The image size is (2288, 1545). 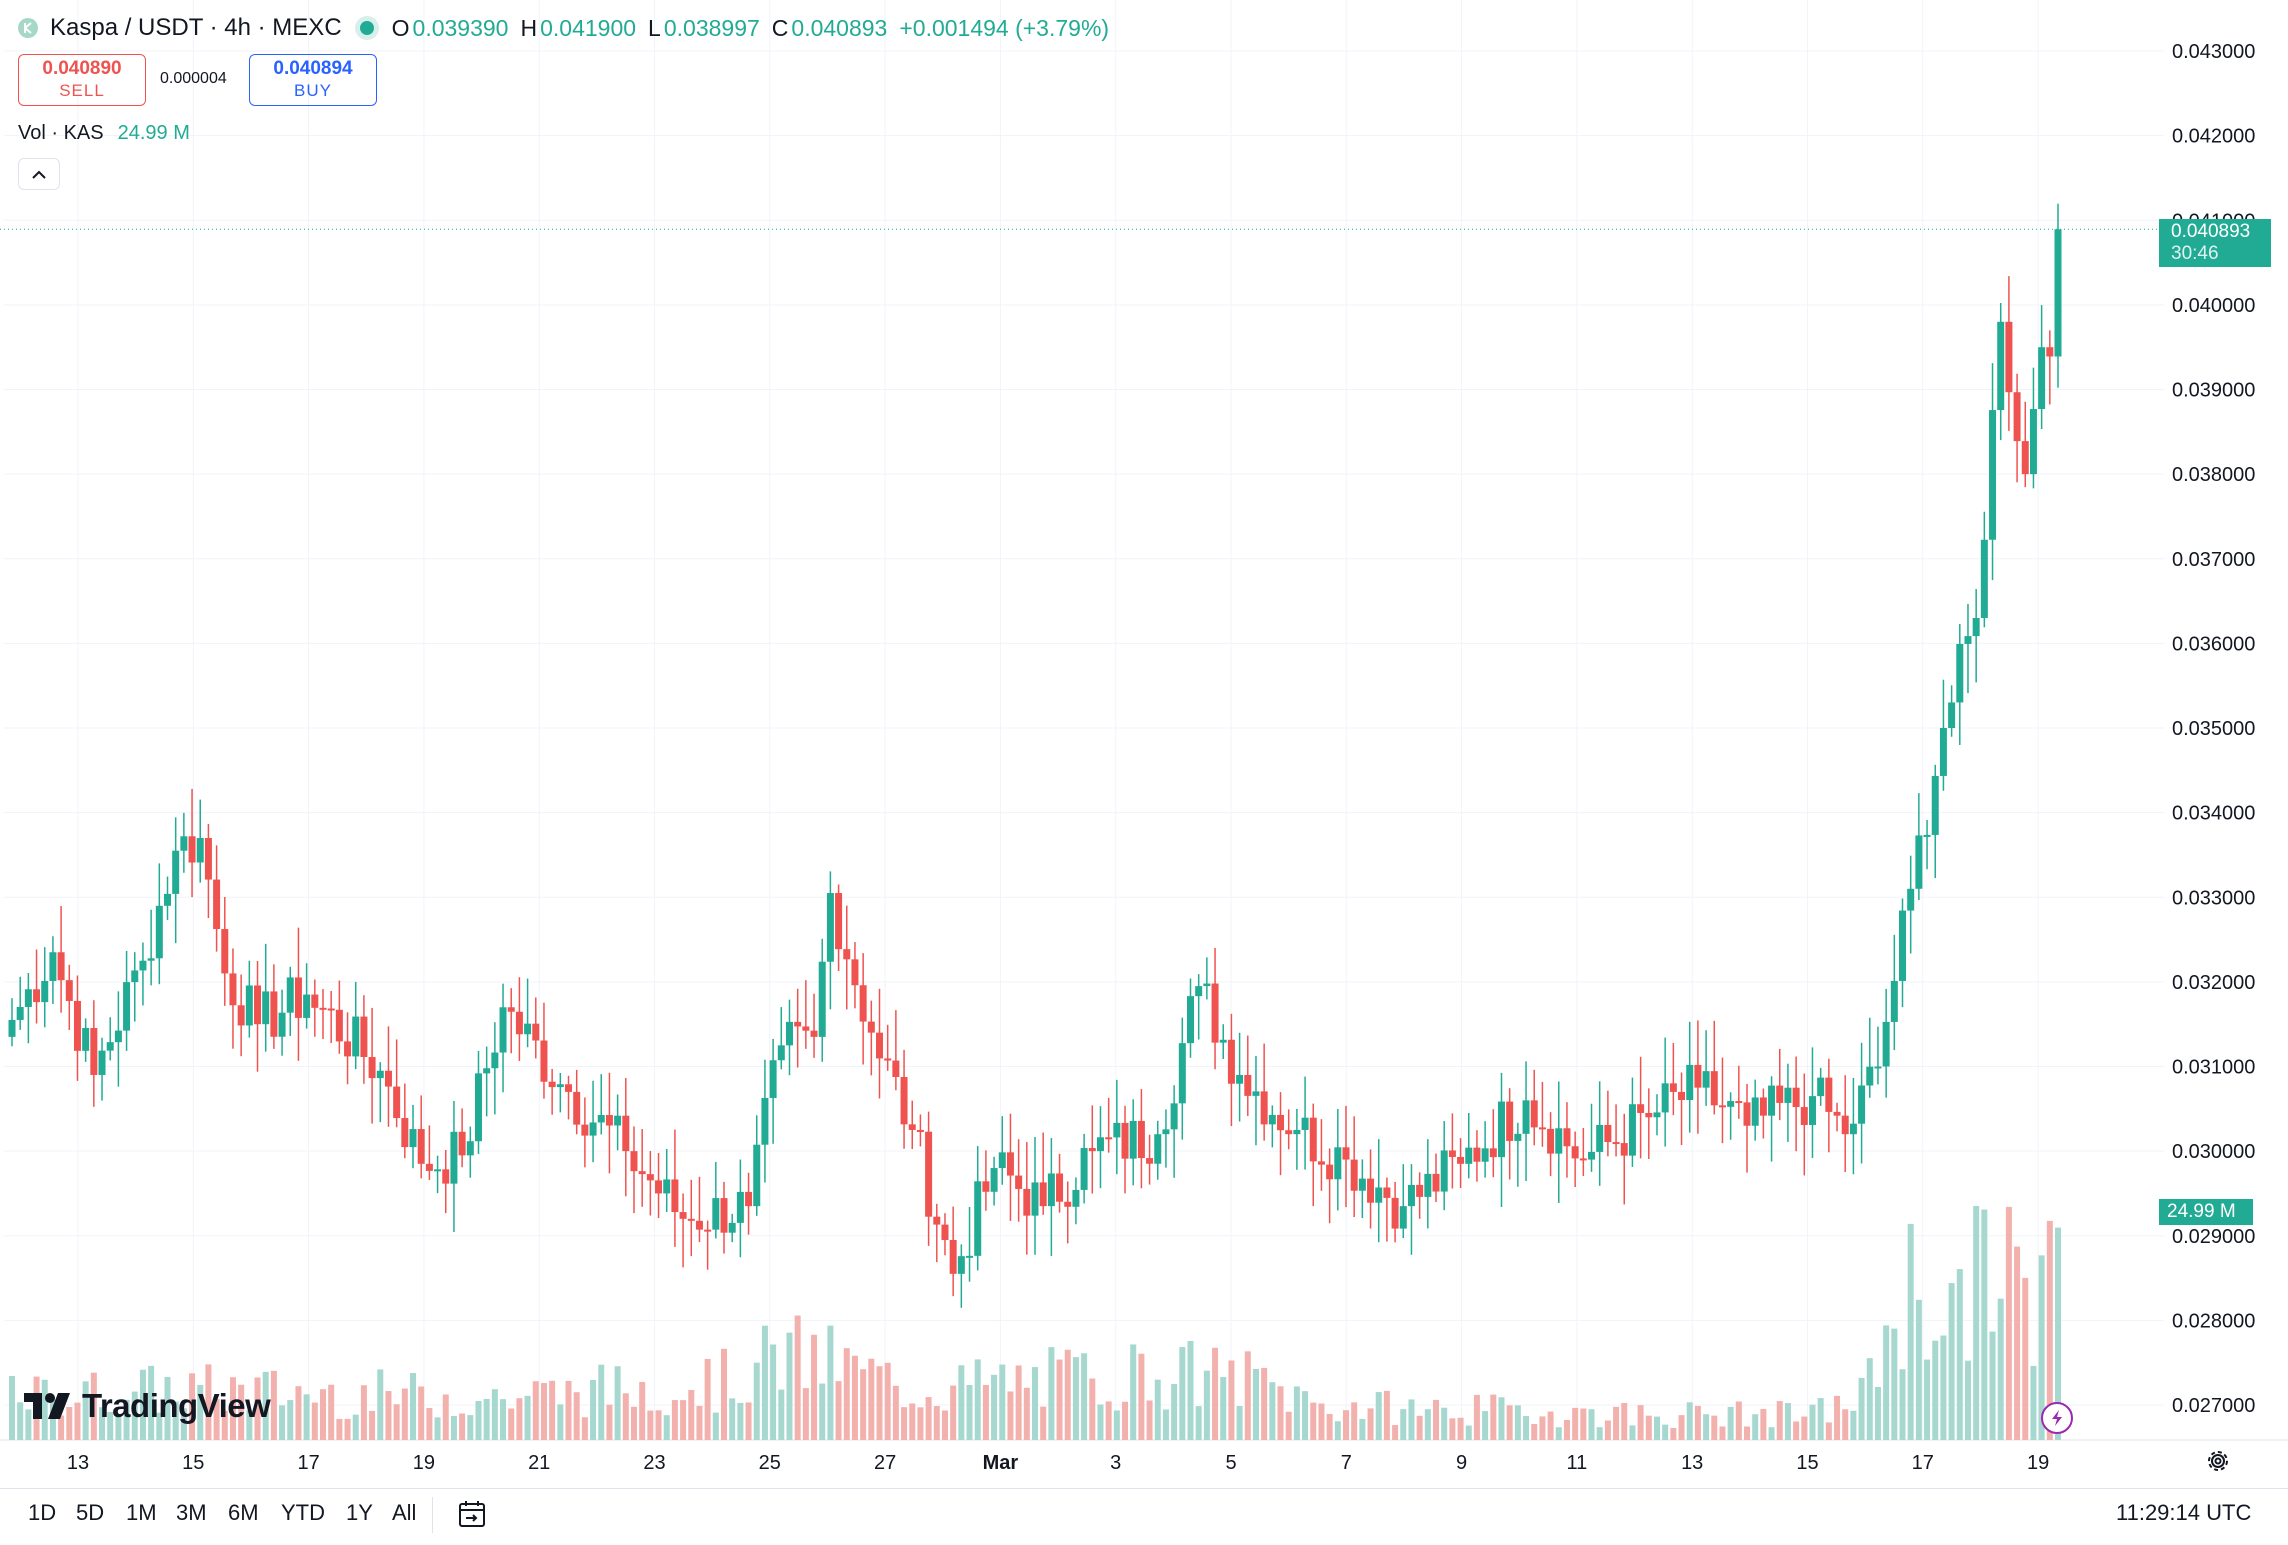 I want to click on range-button-1m: 1M, so click(x=141, y=1512).